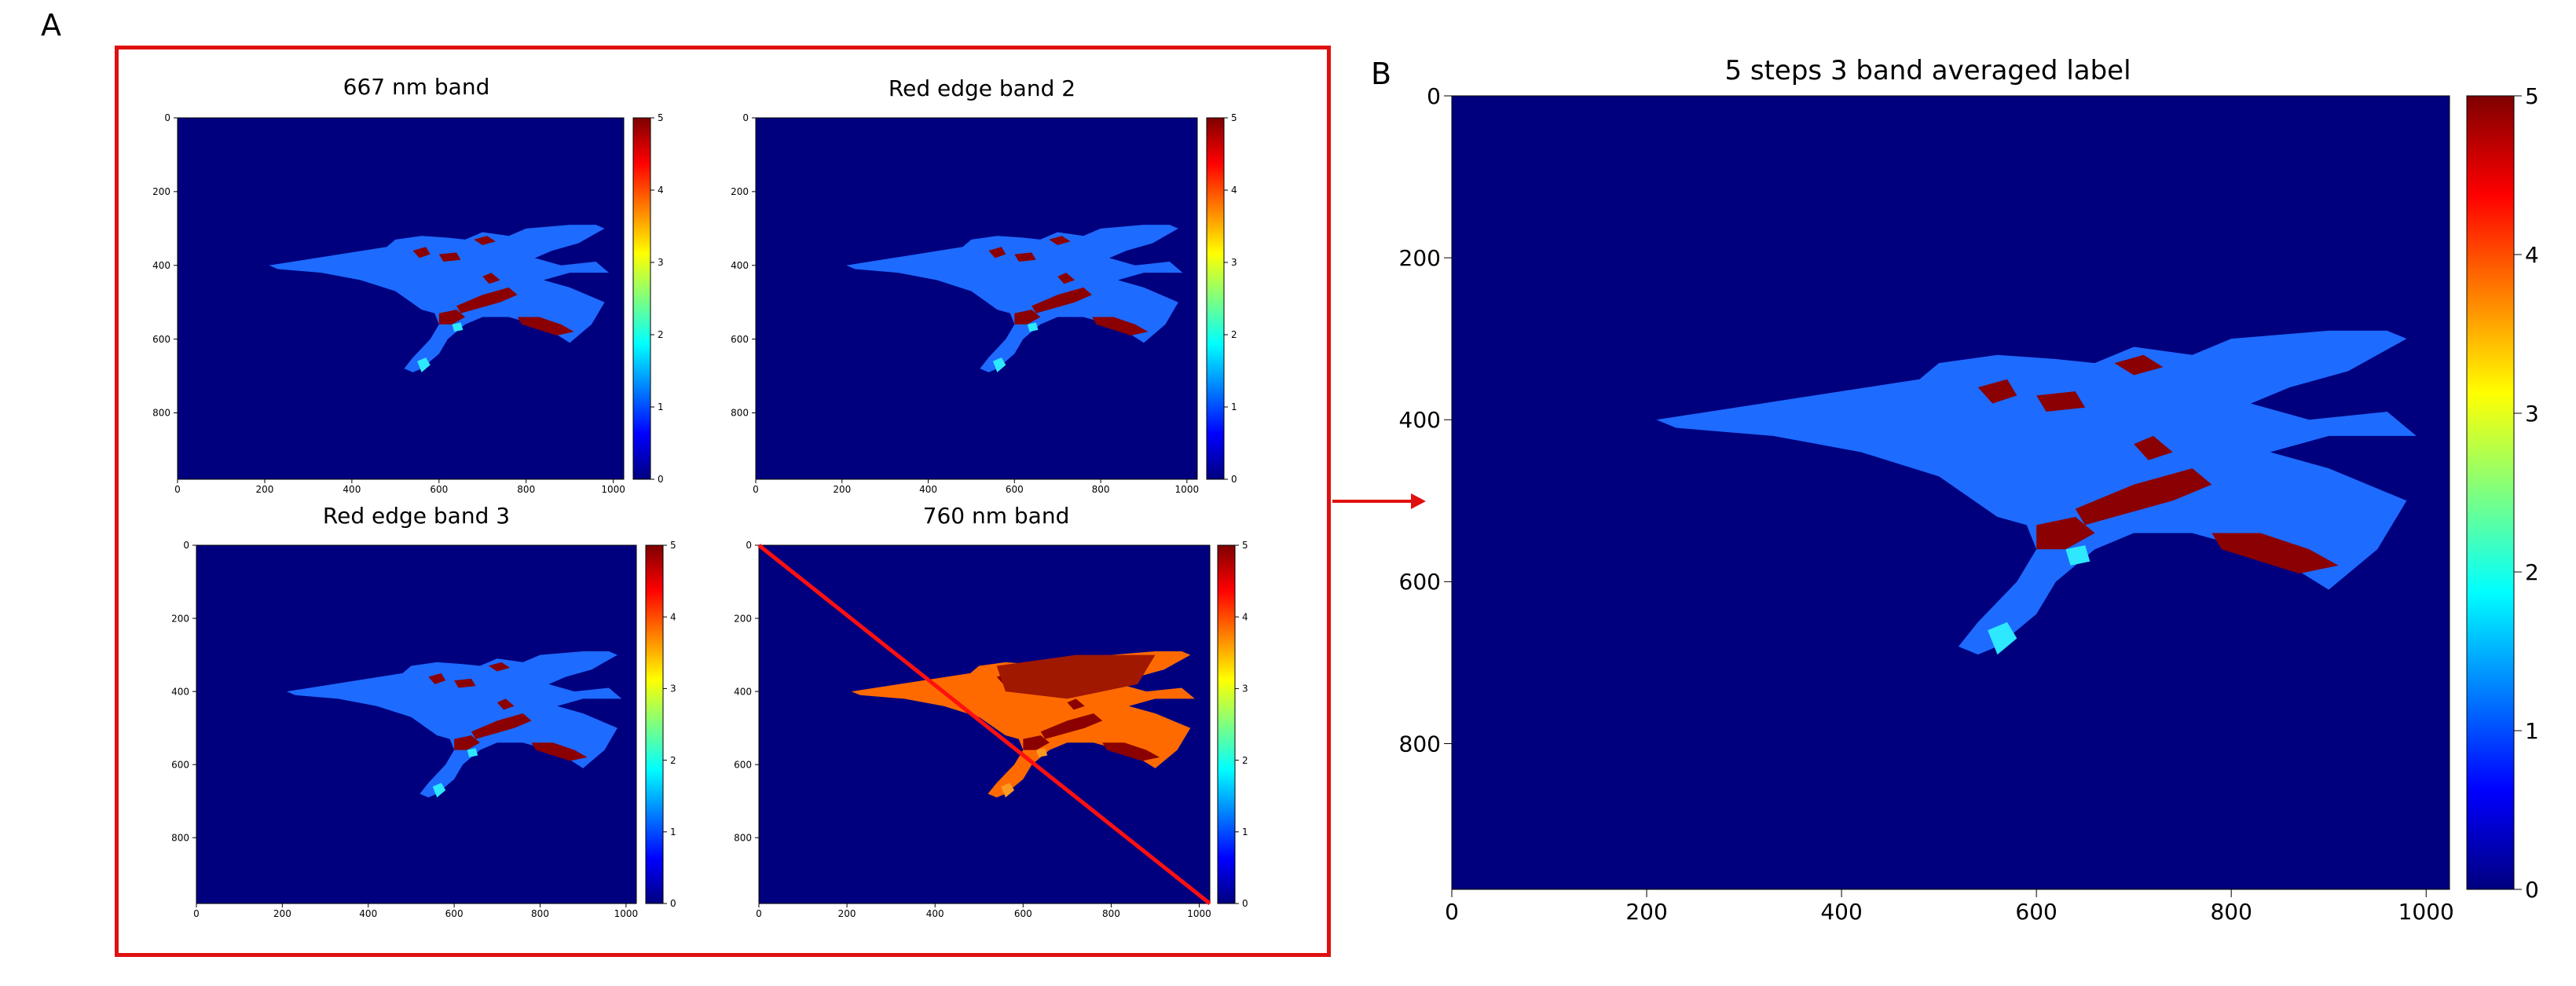  What do you see at coordinates (996, 516) in the screenshot?
I see `subplot-title-760: 760 nm band` at bounding box center [996, 516].